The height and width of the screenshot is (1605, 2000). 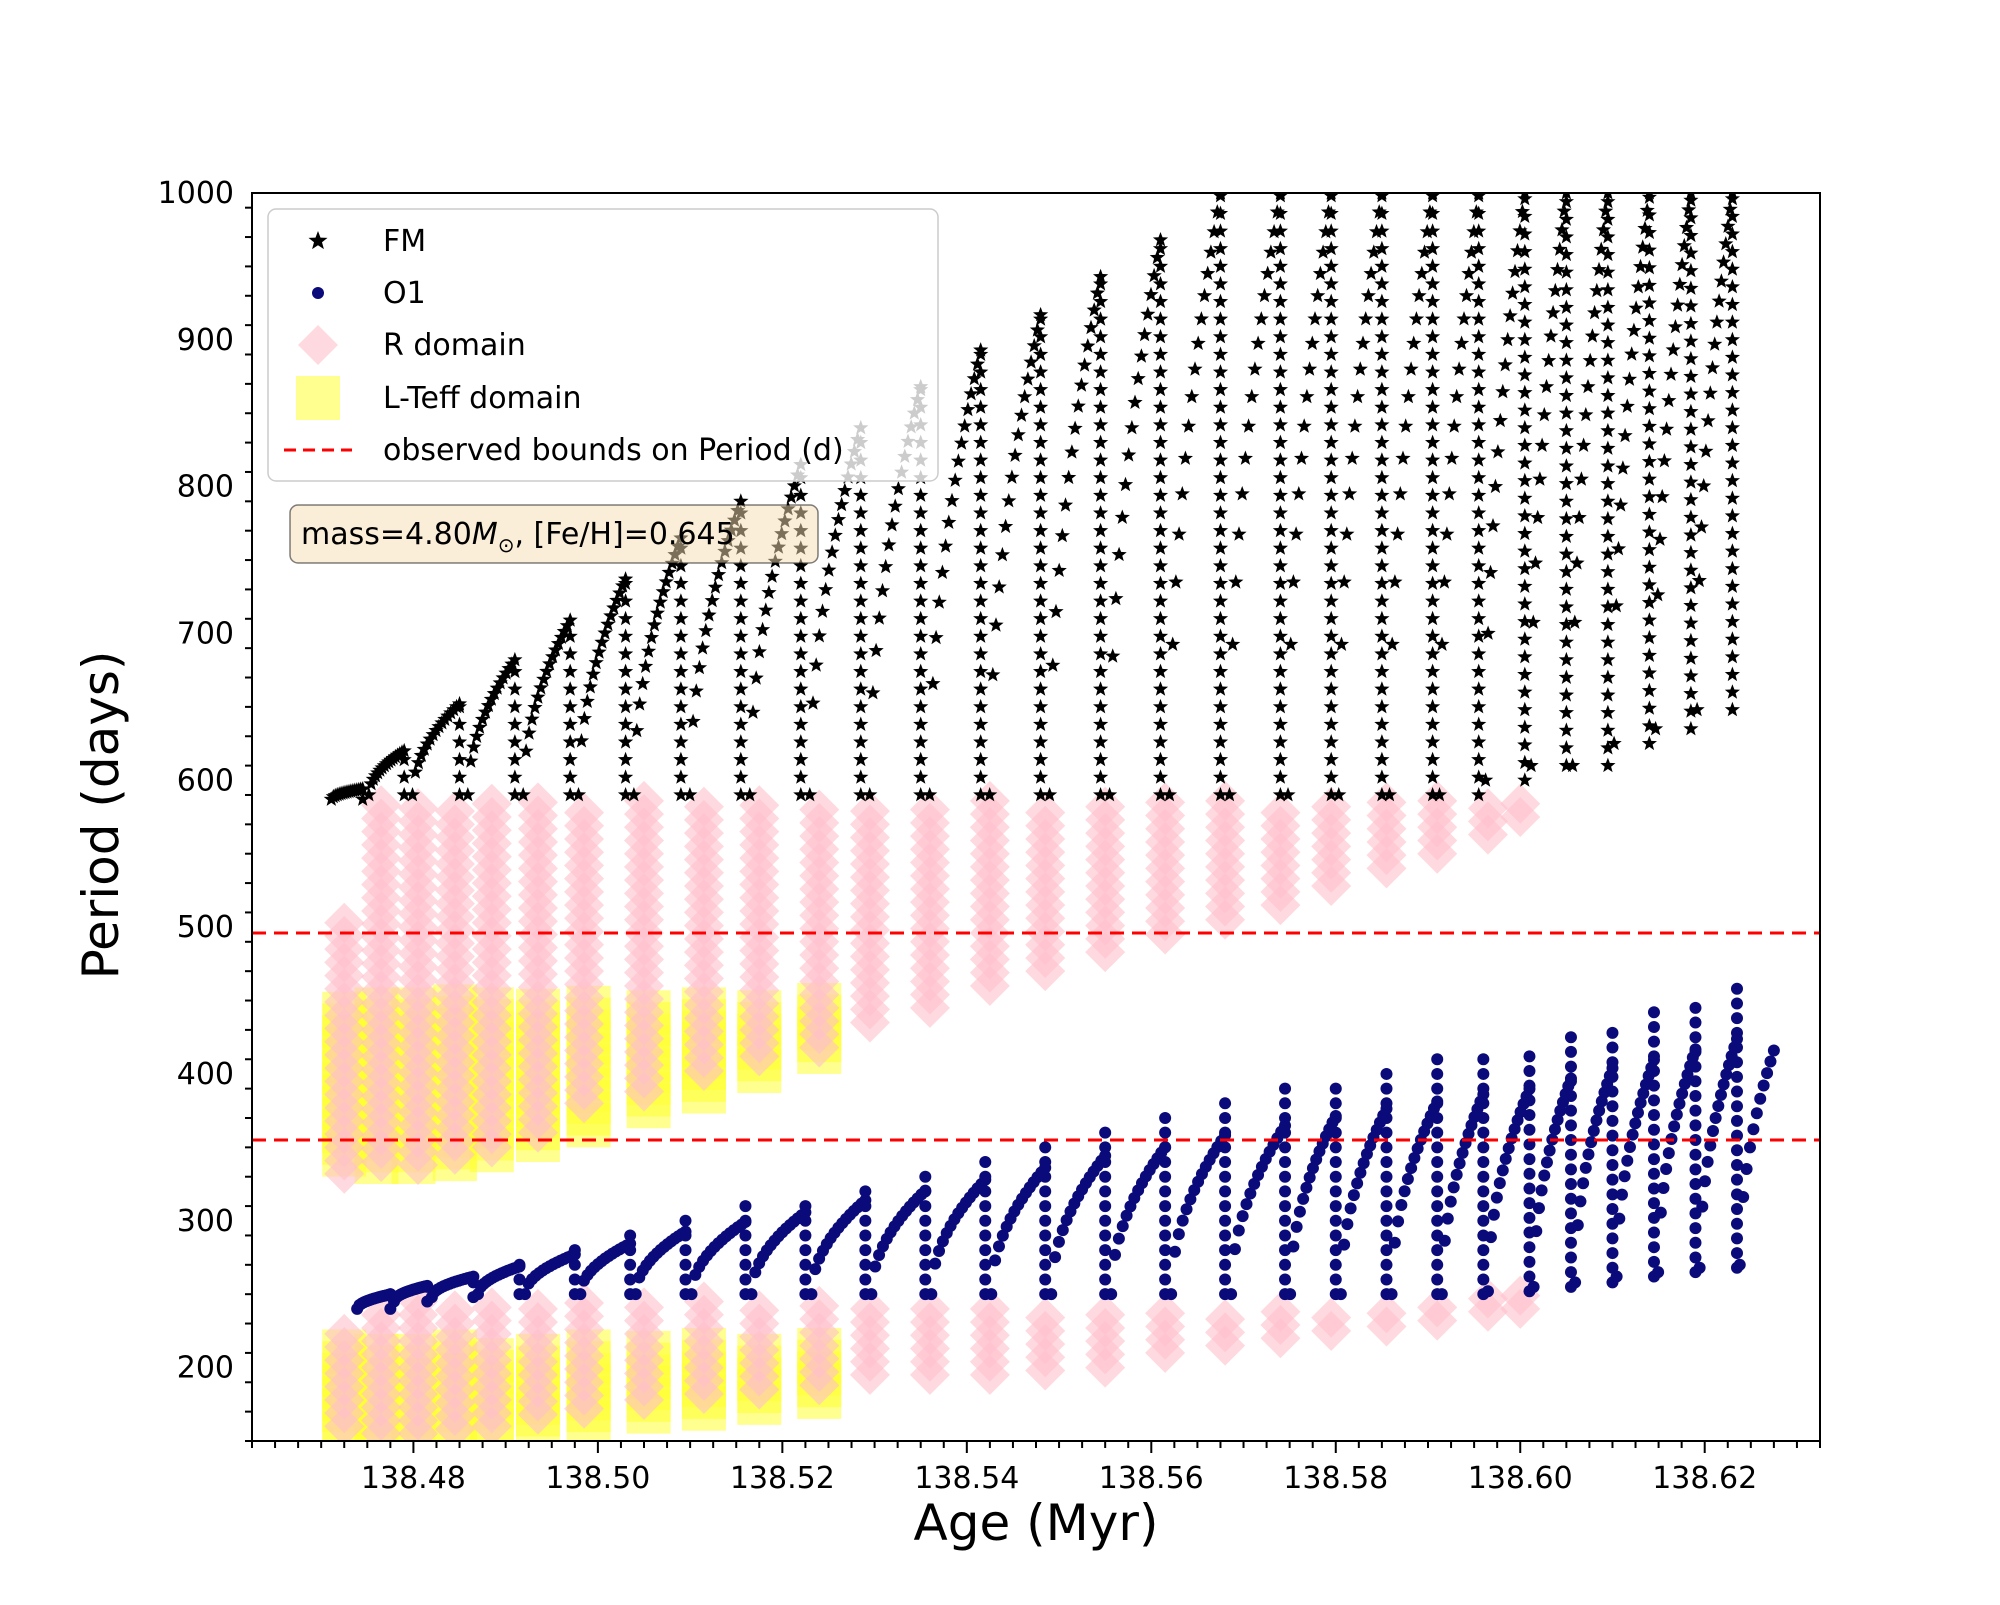 What do you see at coordinates (1036, 1523) in the screenshot?
I see `x-axis-title: Age (Myr)` at bounding box center [1036, 1523].